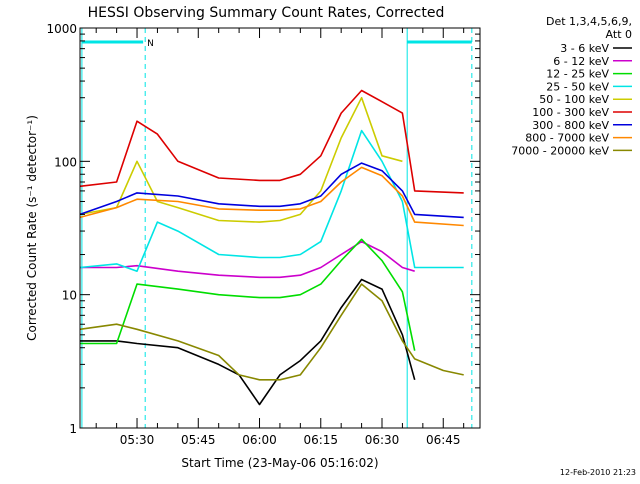 This screenshot has height=484, width=640. Describe the element at coordinates (577, 74) in the screenshot. I see `legend-label-2: 12 - 25 keV` at that location.